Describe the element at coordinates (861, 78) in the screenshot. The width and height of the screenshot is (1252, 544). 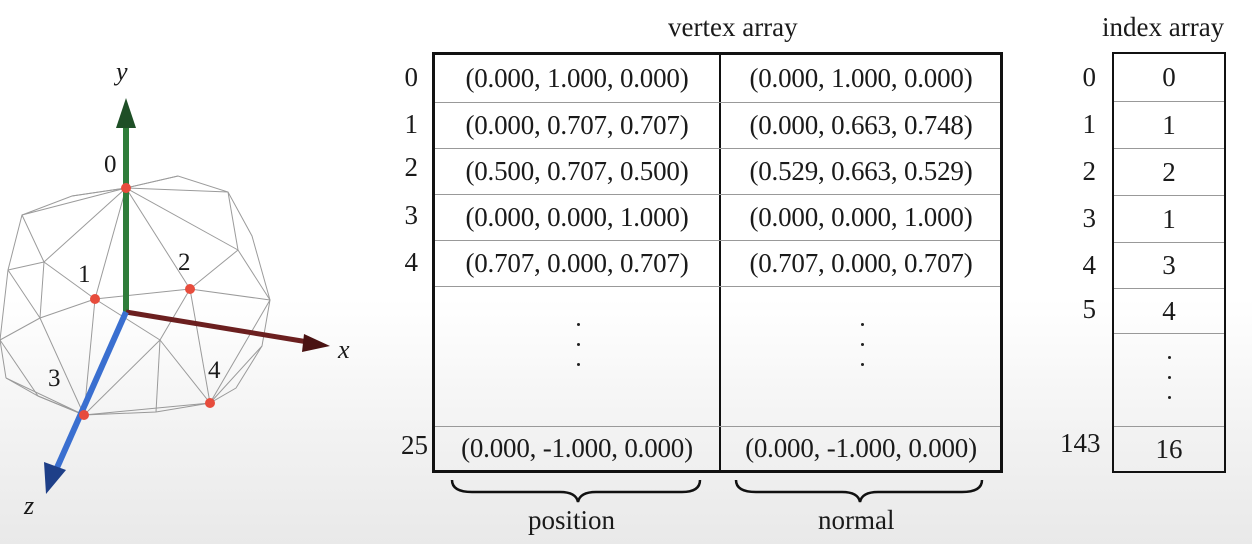
I see `normal-cell: (0.000, 1.000, 0.000)` at that location.